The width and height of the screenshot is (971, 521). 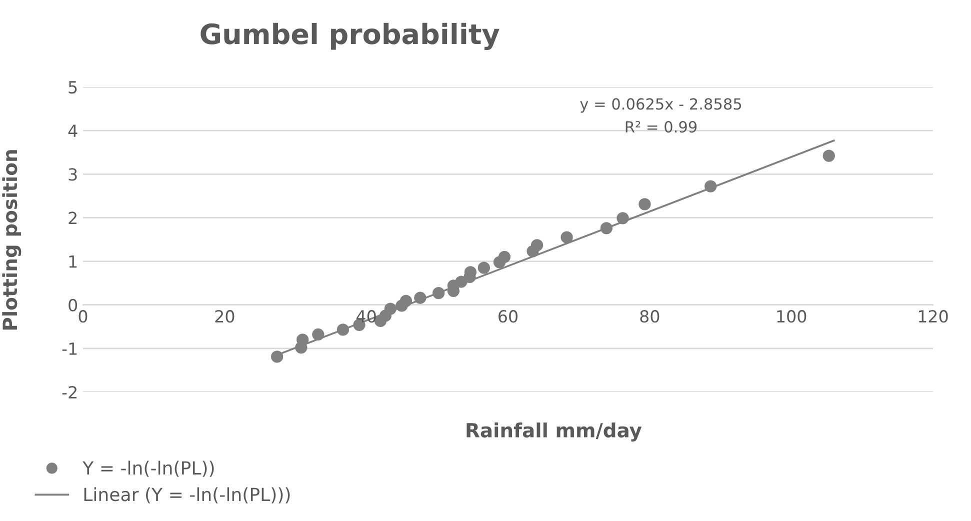 I want to click on legend-label: Y = -ln(-ln(PL)), so click(x=148, y=468).